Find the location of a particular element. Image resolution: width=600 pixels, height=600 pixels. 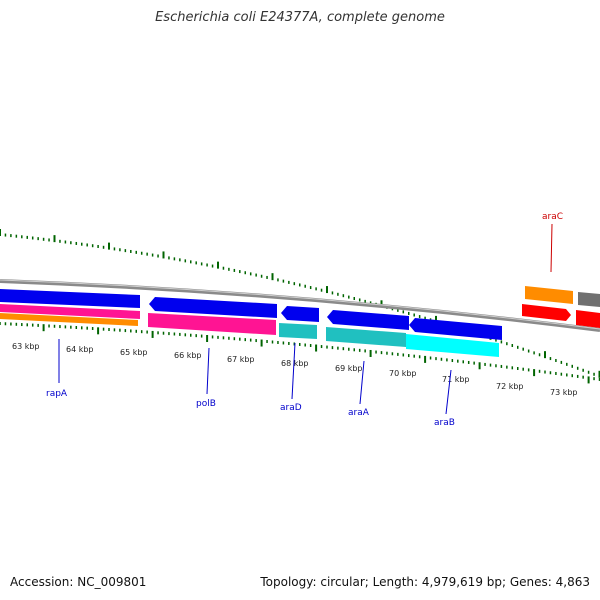

gene-araD-block is located at coordinates (300, 314).